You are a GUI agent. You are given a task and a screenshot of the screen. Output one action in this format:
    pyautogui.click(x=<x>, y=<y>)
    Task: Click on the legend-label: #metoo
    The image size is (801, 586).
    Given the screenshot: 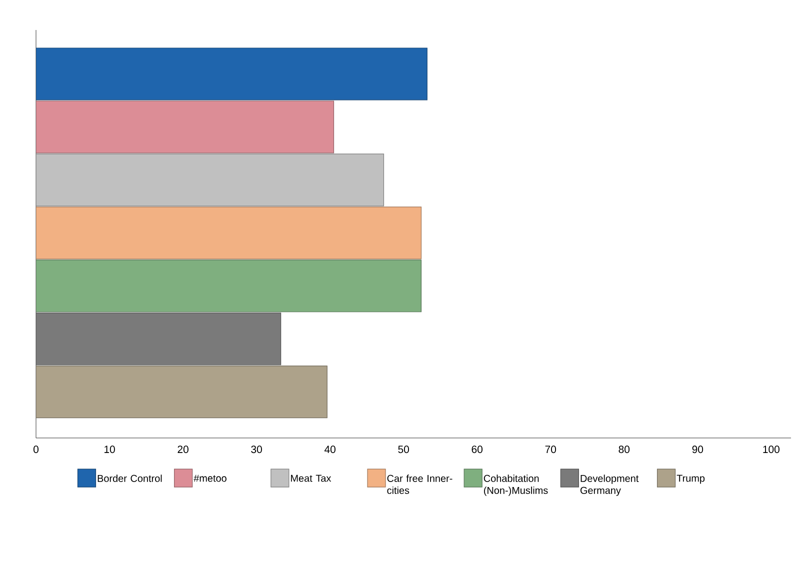 What is the action you would take?
    pyautogui.click(x=210, y=478)
    